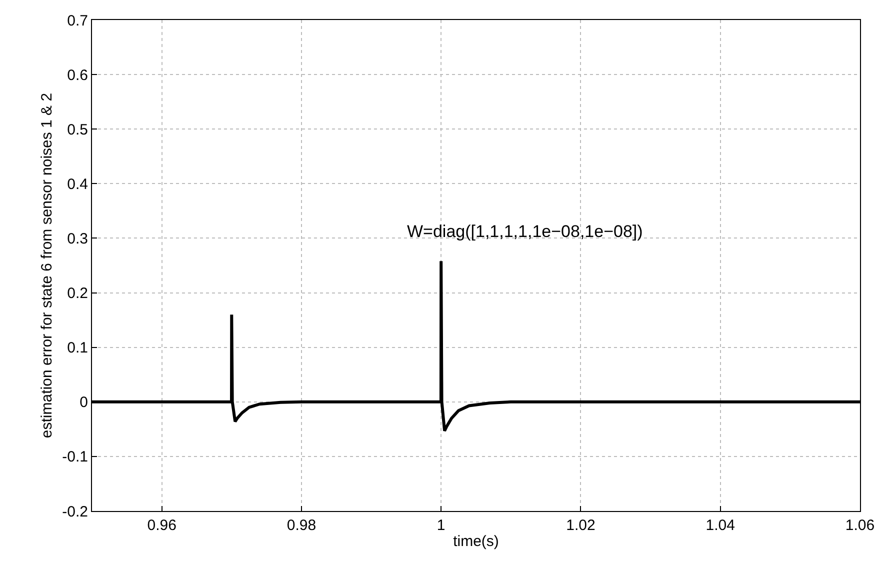 Image resolution: width=892 pixels, height=563 pixels. What do you see at coordinates (161, 525) in the screenshot?
I see `x-tick-label: 0.96` at bounding box center [161, 525].